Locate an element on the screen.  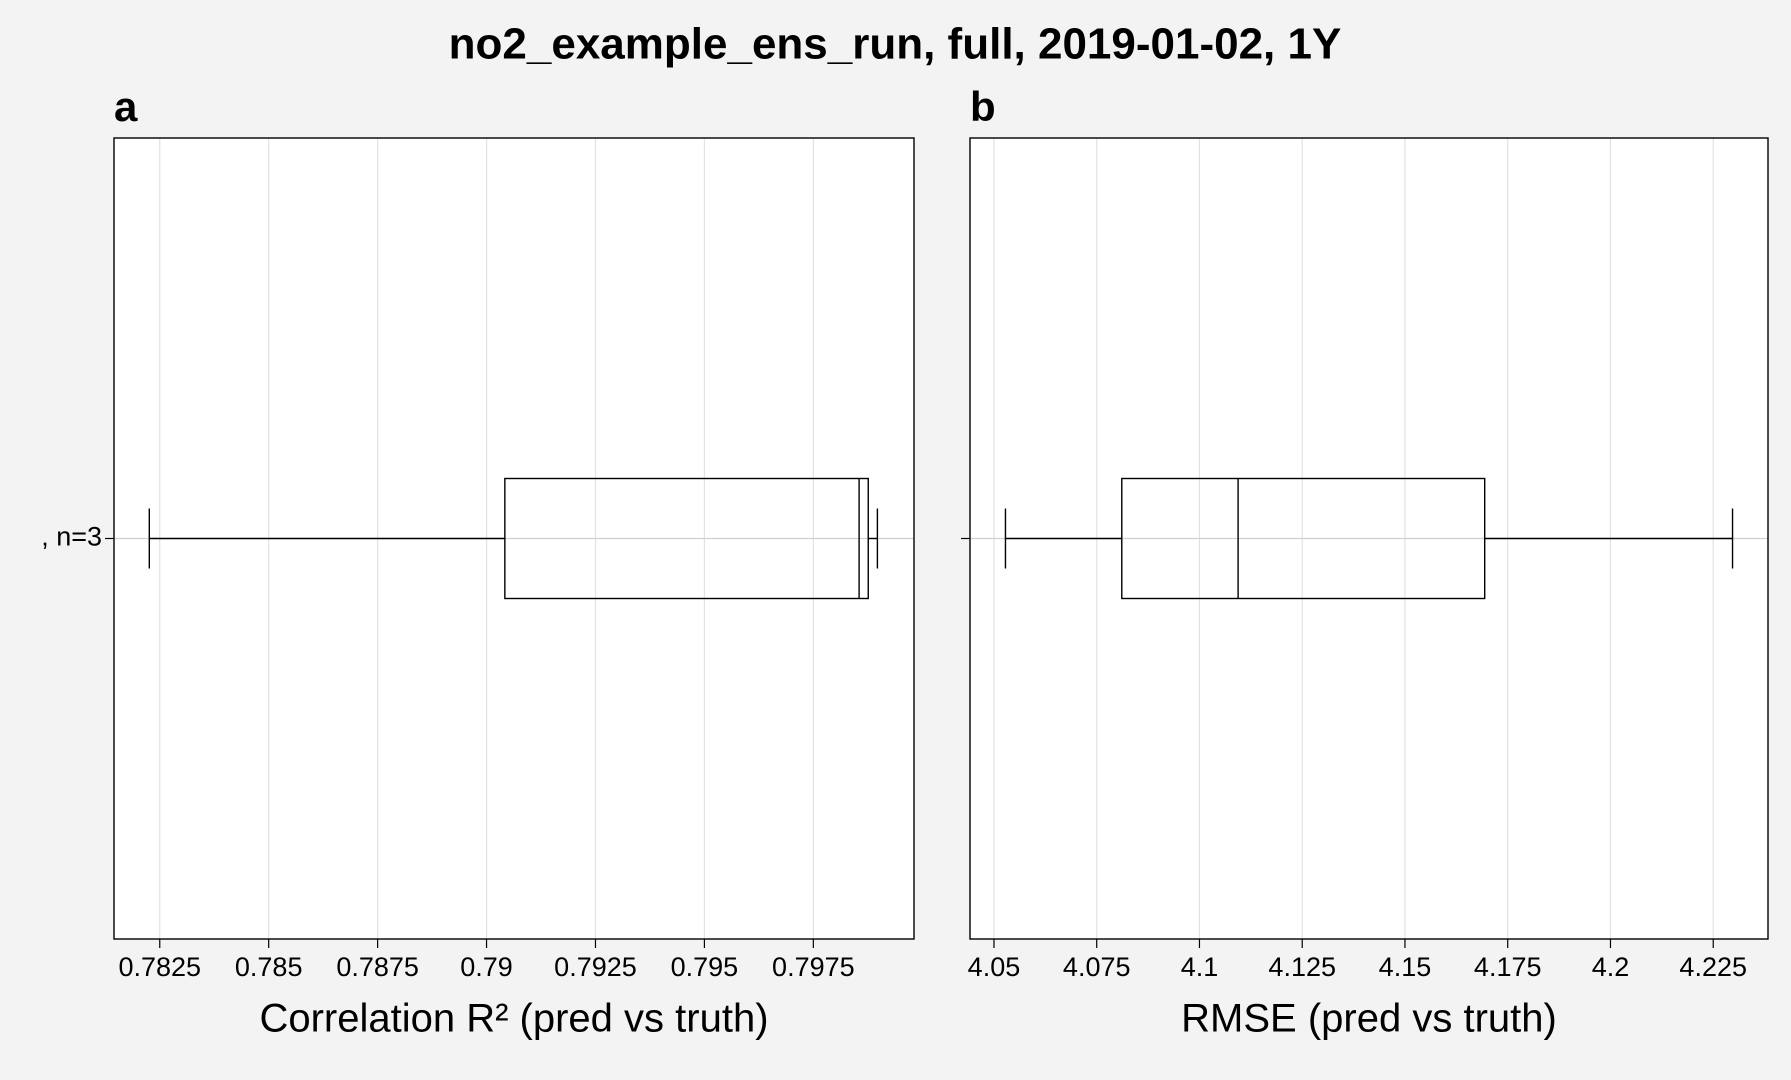
x-axis-label: RMSE (pred vs truth) is located at coordinates (1369, 1019).